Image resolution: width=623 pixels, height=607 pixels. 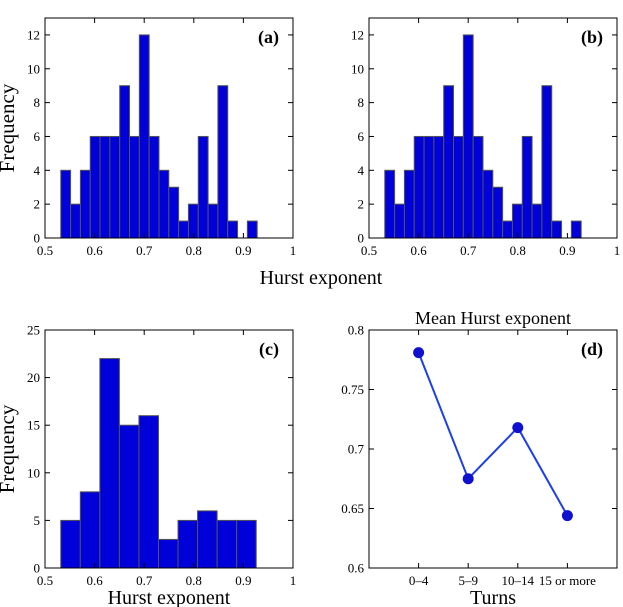 What do you see at coordinates (94, 250) in the screenshot?
I see `panel-a-xtick-label: 0.6` at bounding box center [94, 250].